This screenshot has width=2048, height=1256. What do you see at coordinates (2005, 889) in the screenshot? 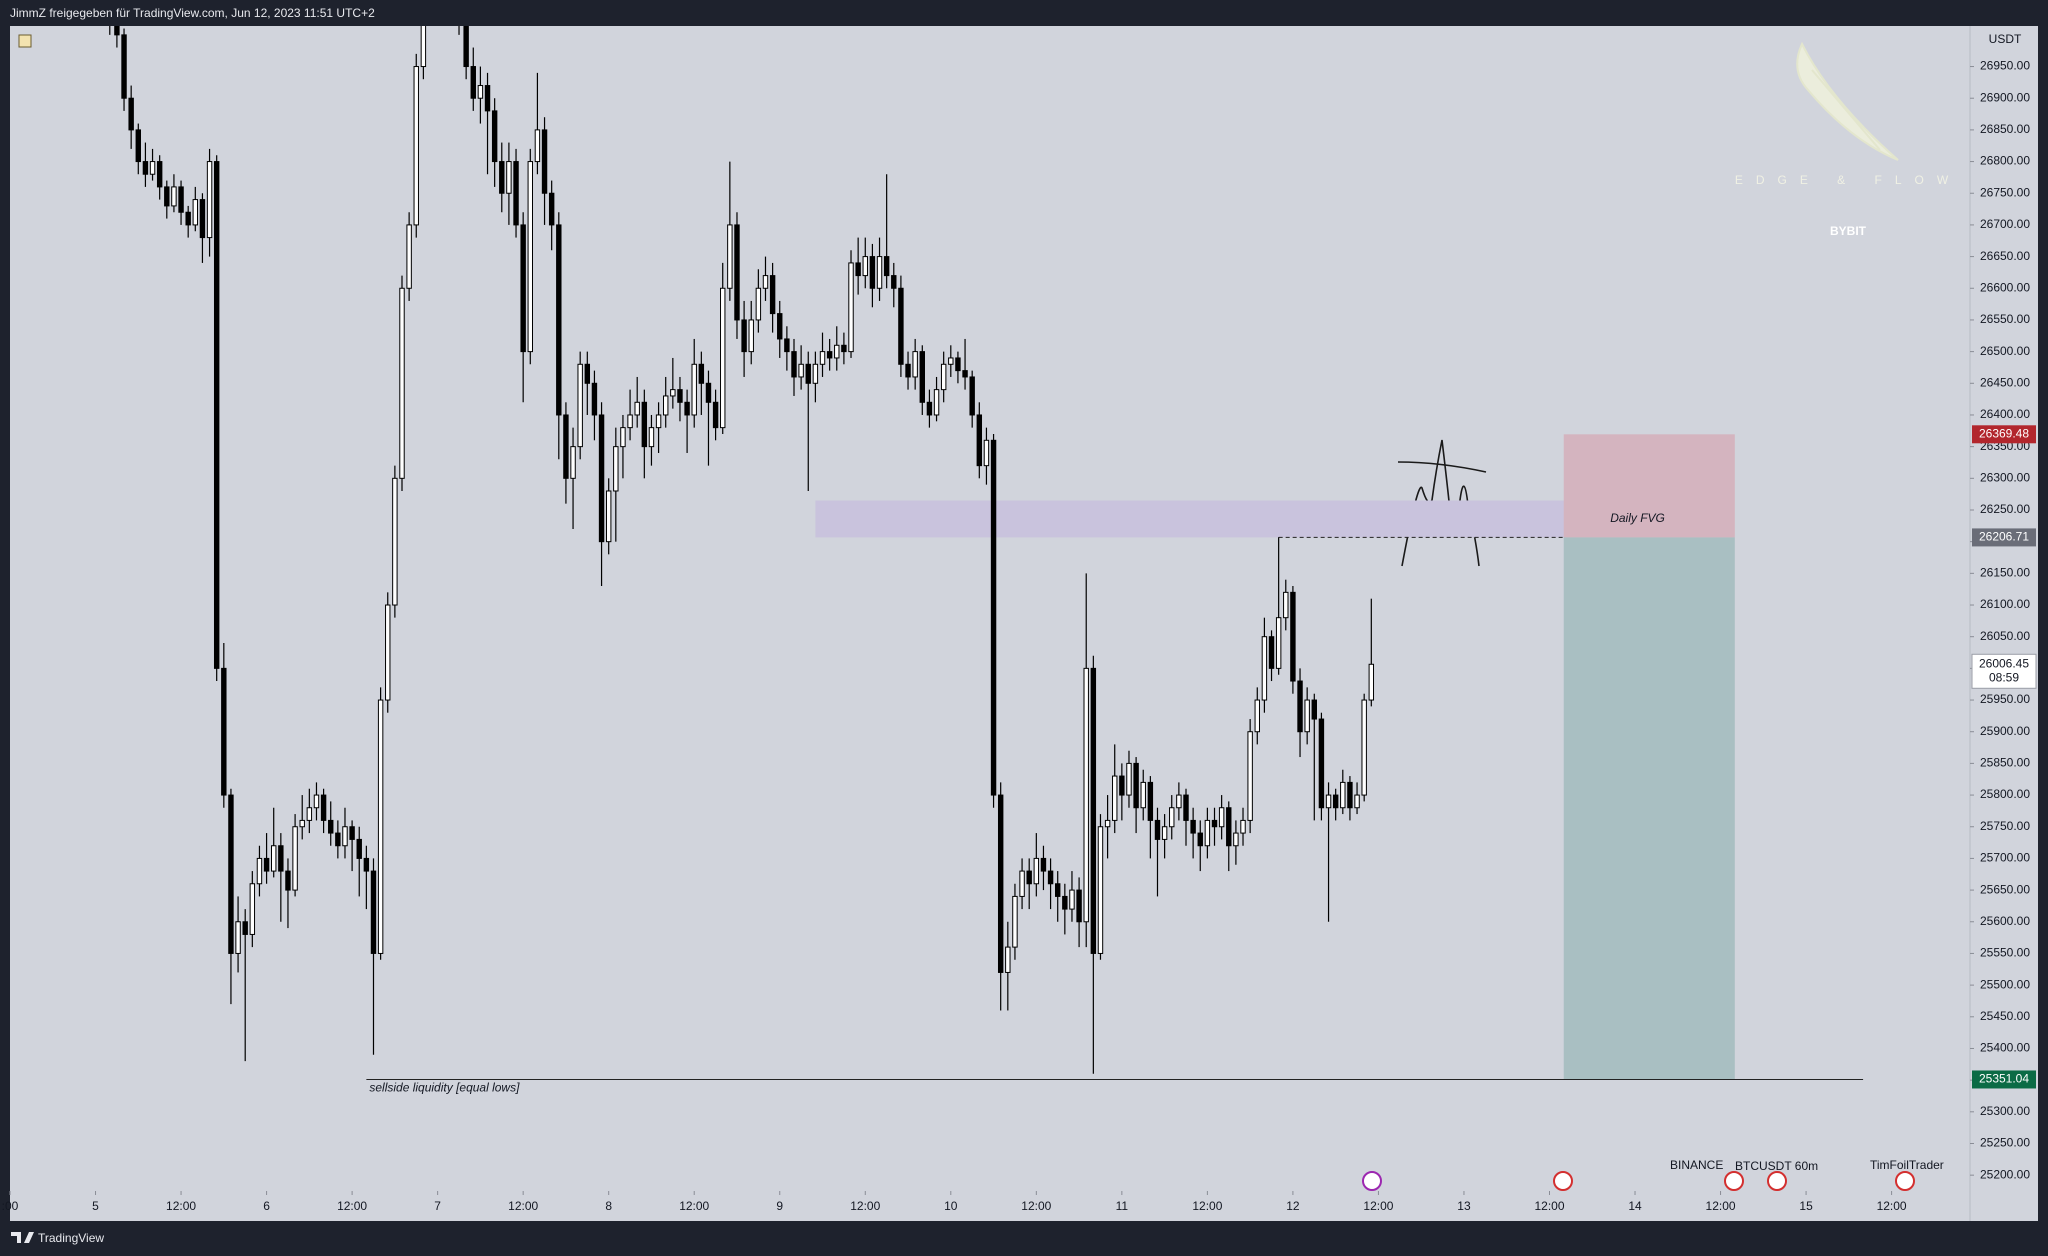
I see `y-tick-label: 25650.00` at bounding box center [2005, 889].